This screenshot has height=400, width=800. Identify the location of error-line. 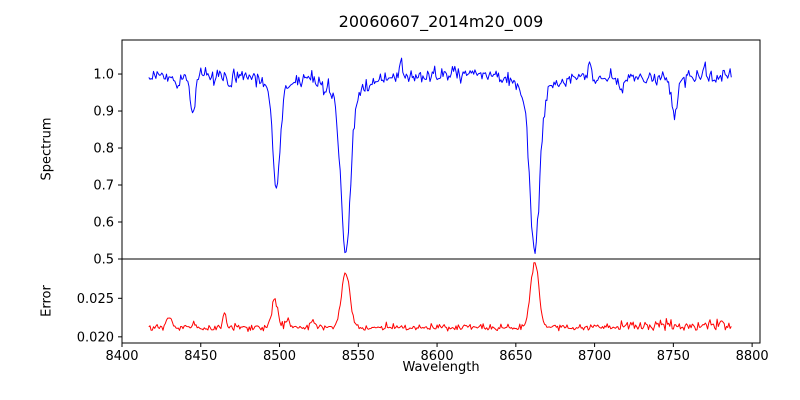
(440, 297).